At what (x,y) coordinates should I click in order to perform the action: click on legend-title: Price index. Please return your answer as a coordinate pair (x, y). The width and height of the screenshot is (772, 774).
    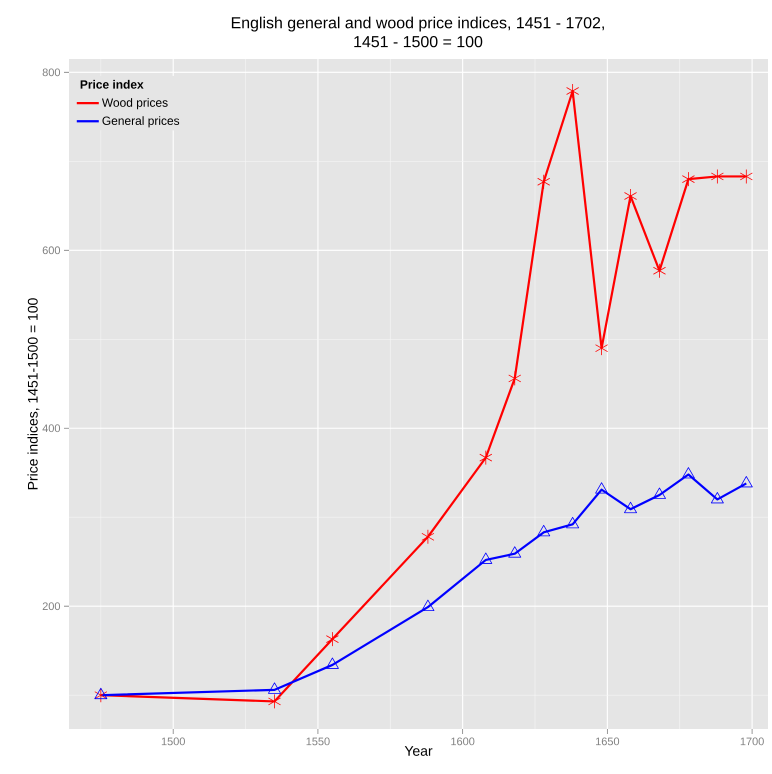
    Looking at the image, I should click on (112, 84).